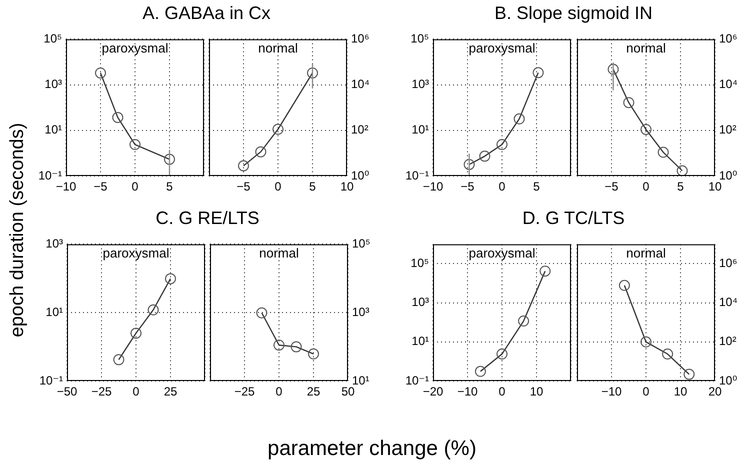 Image resolution: width=744 pixels, height=465 pixels. I want to click on x-tick-label: 50, so click(348, 391).